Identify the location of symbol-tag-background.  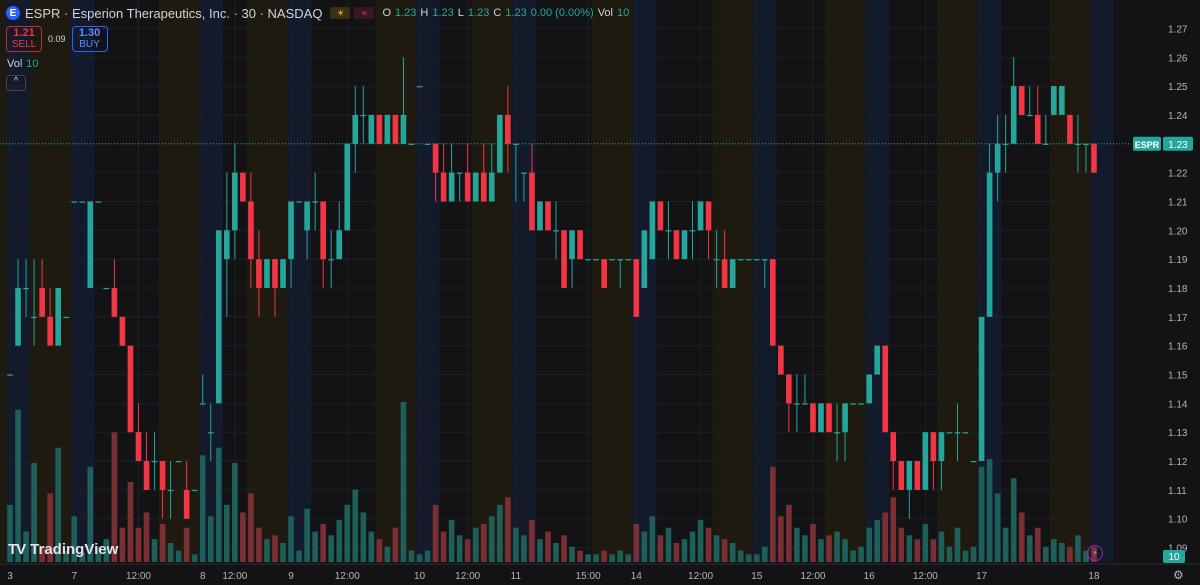
(1147, 143).